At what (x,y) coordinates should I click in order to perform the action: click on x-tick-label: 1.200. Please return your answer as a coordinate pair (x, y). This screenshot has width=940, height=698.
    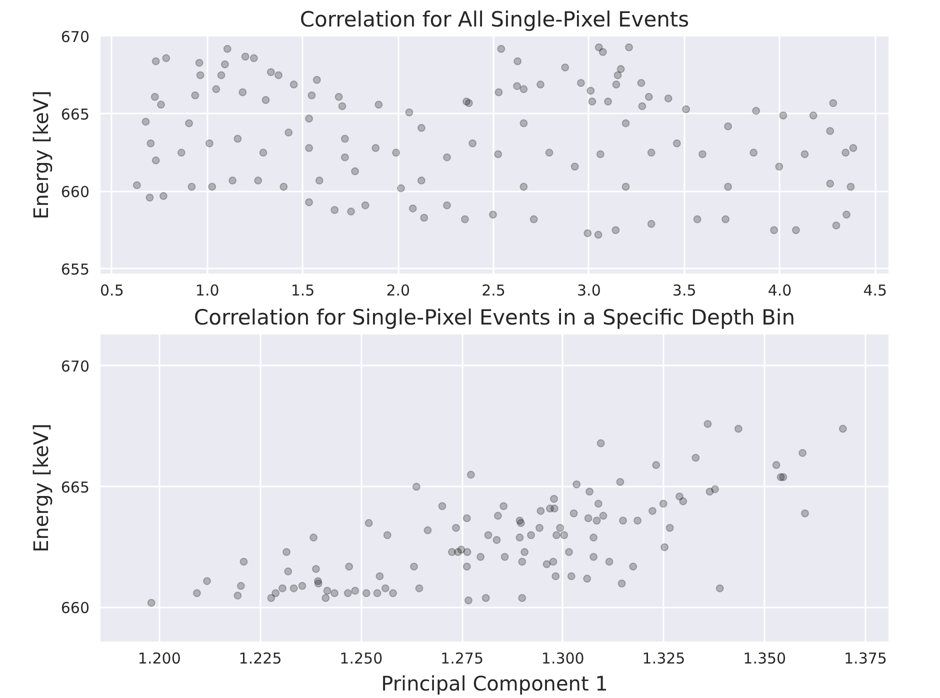
    Looking at the image, I should click on (159, 659).